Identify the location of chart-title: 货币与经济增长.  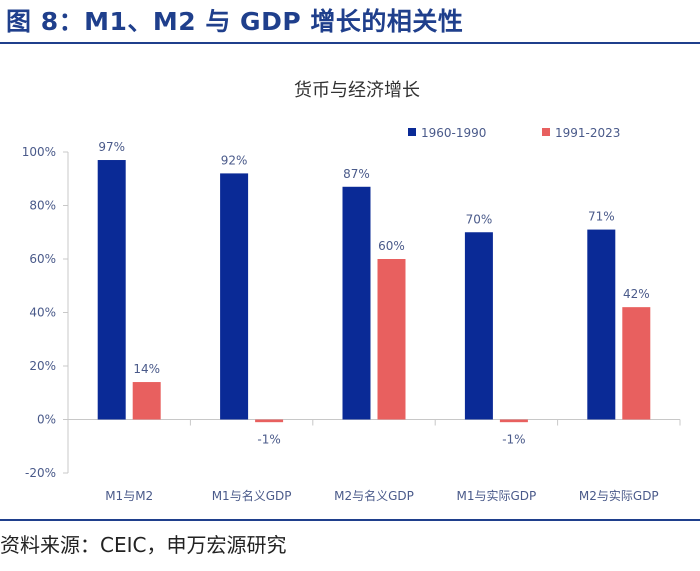
(357, 90).